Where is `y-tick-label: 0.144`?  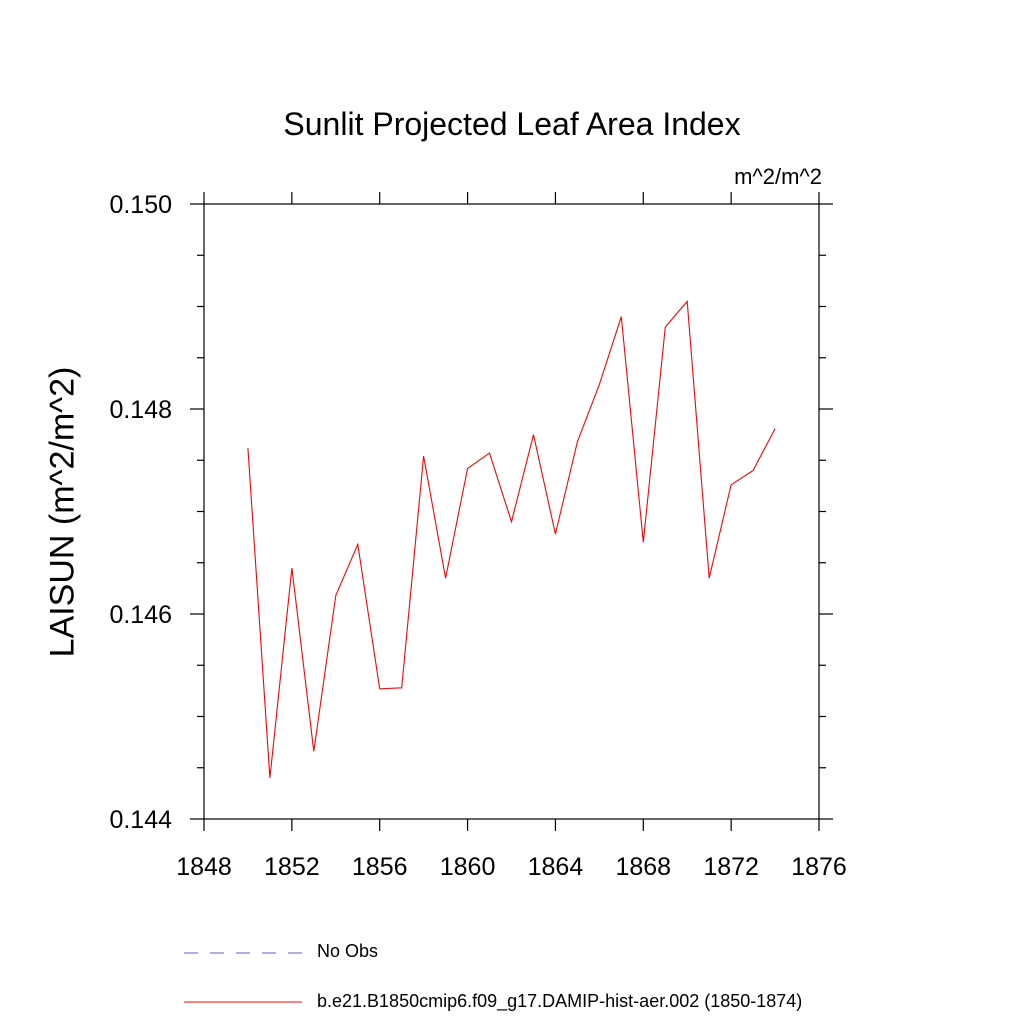 y-tick-label: 0.144 is located at coordinates (140, 820).